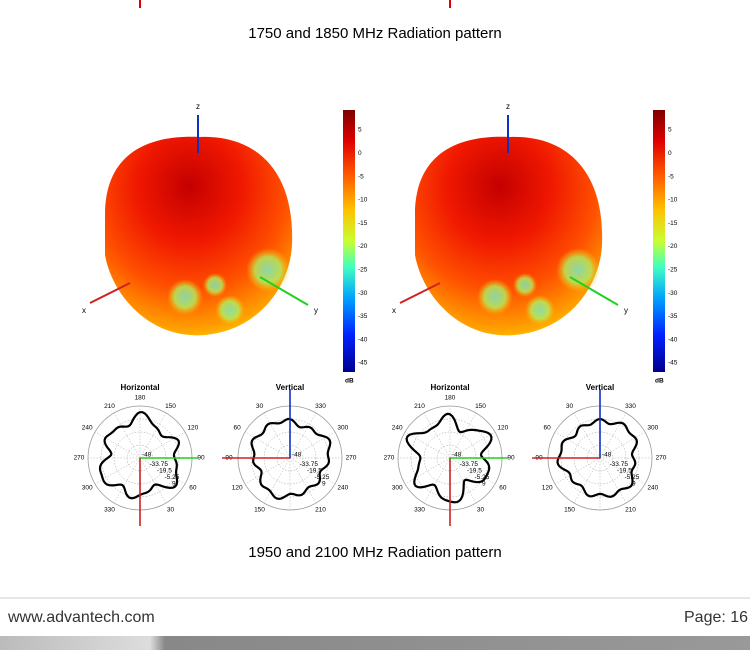 The height and width of the screenshot is (650, 750). Describe the element at coordinates (360, 153) in the screenshot. I see `colorbar-label: 0` at that location.